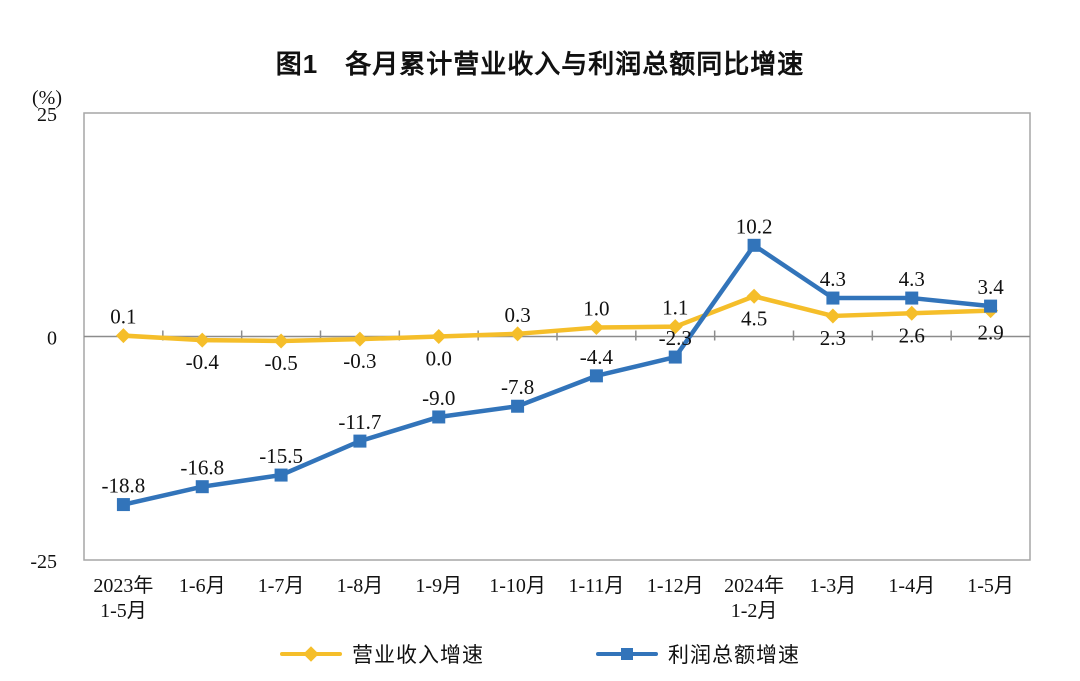 The height and width of the screenshot is (681, 1080). What do you see at coordinates (540, 64) in the screenshot?
I see `chart-title: 图1 各月累计营业收入与利润总额同比增速` at bounding box center [540, 64].